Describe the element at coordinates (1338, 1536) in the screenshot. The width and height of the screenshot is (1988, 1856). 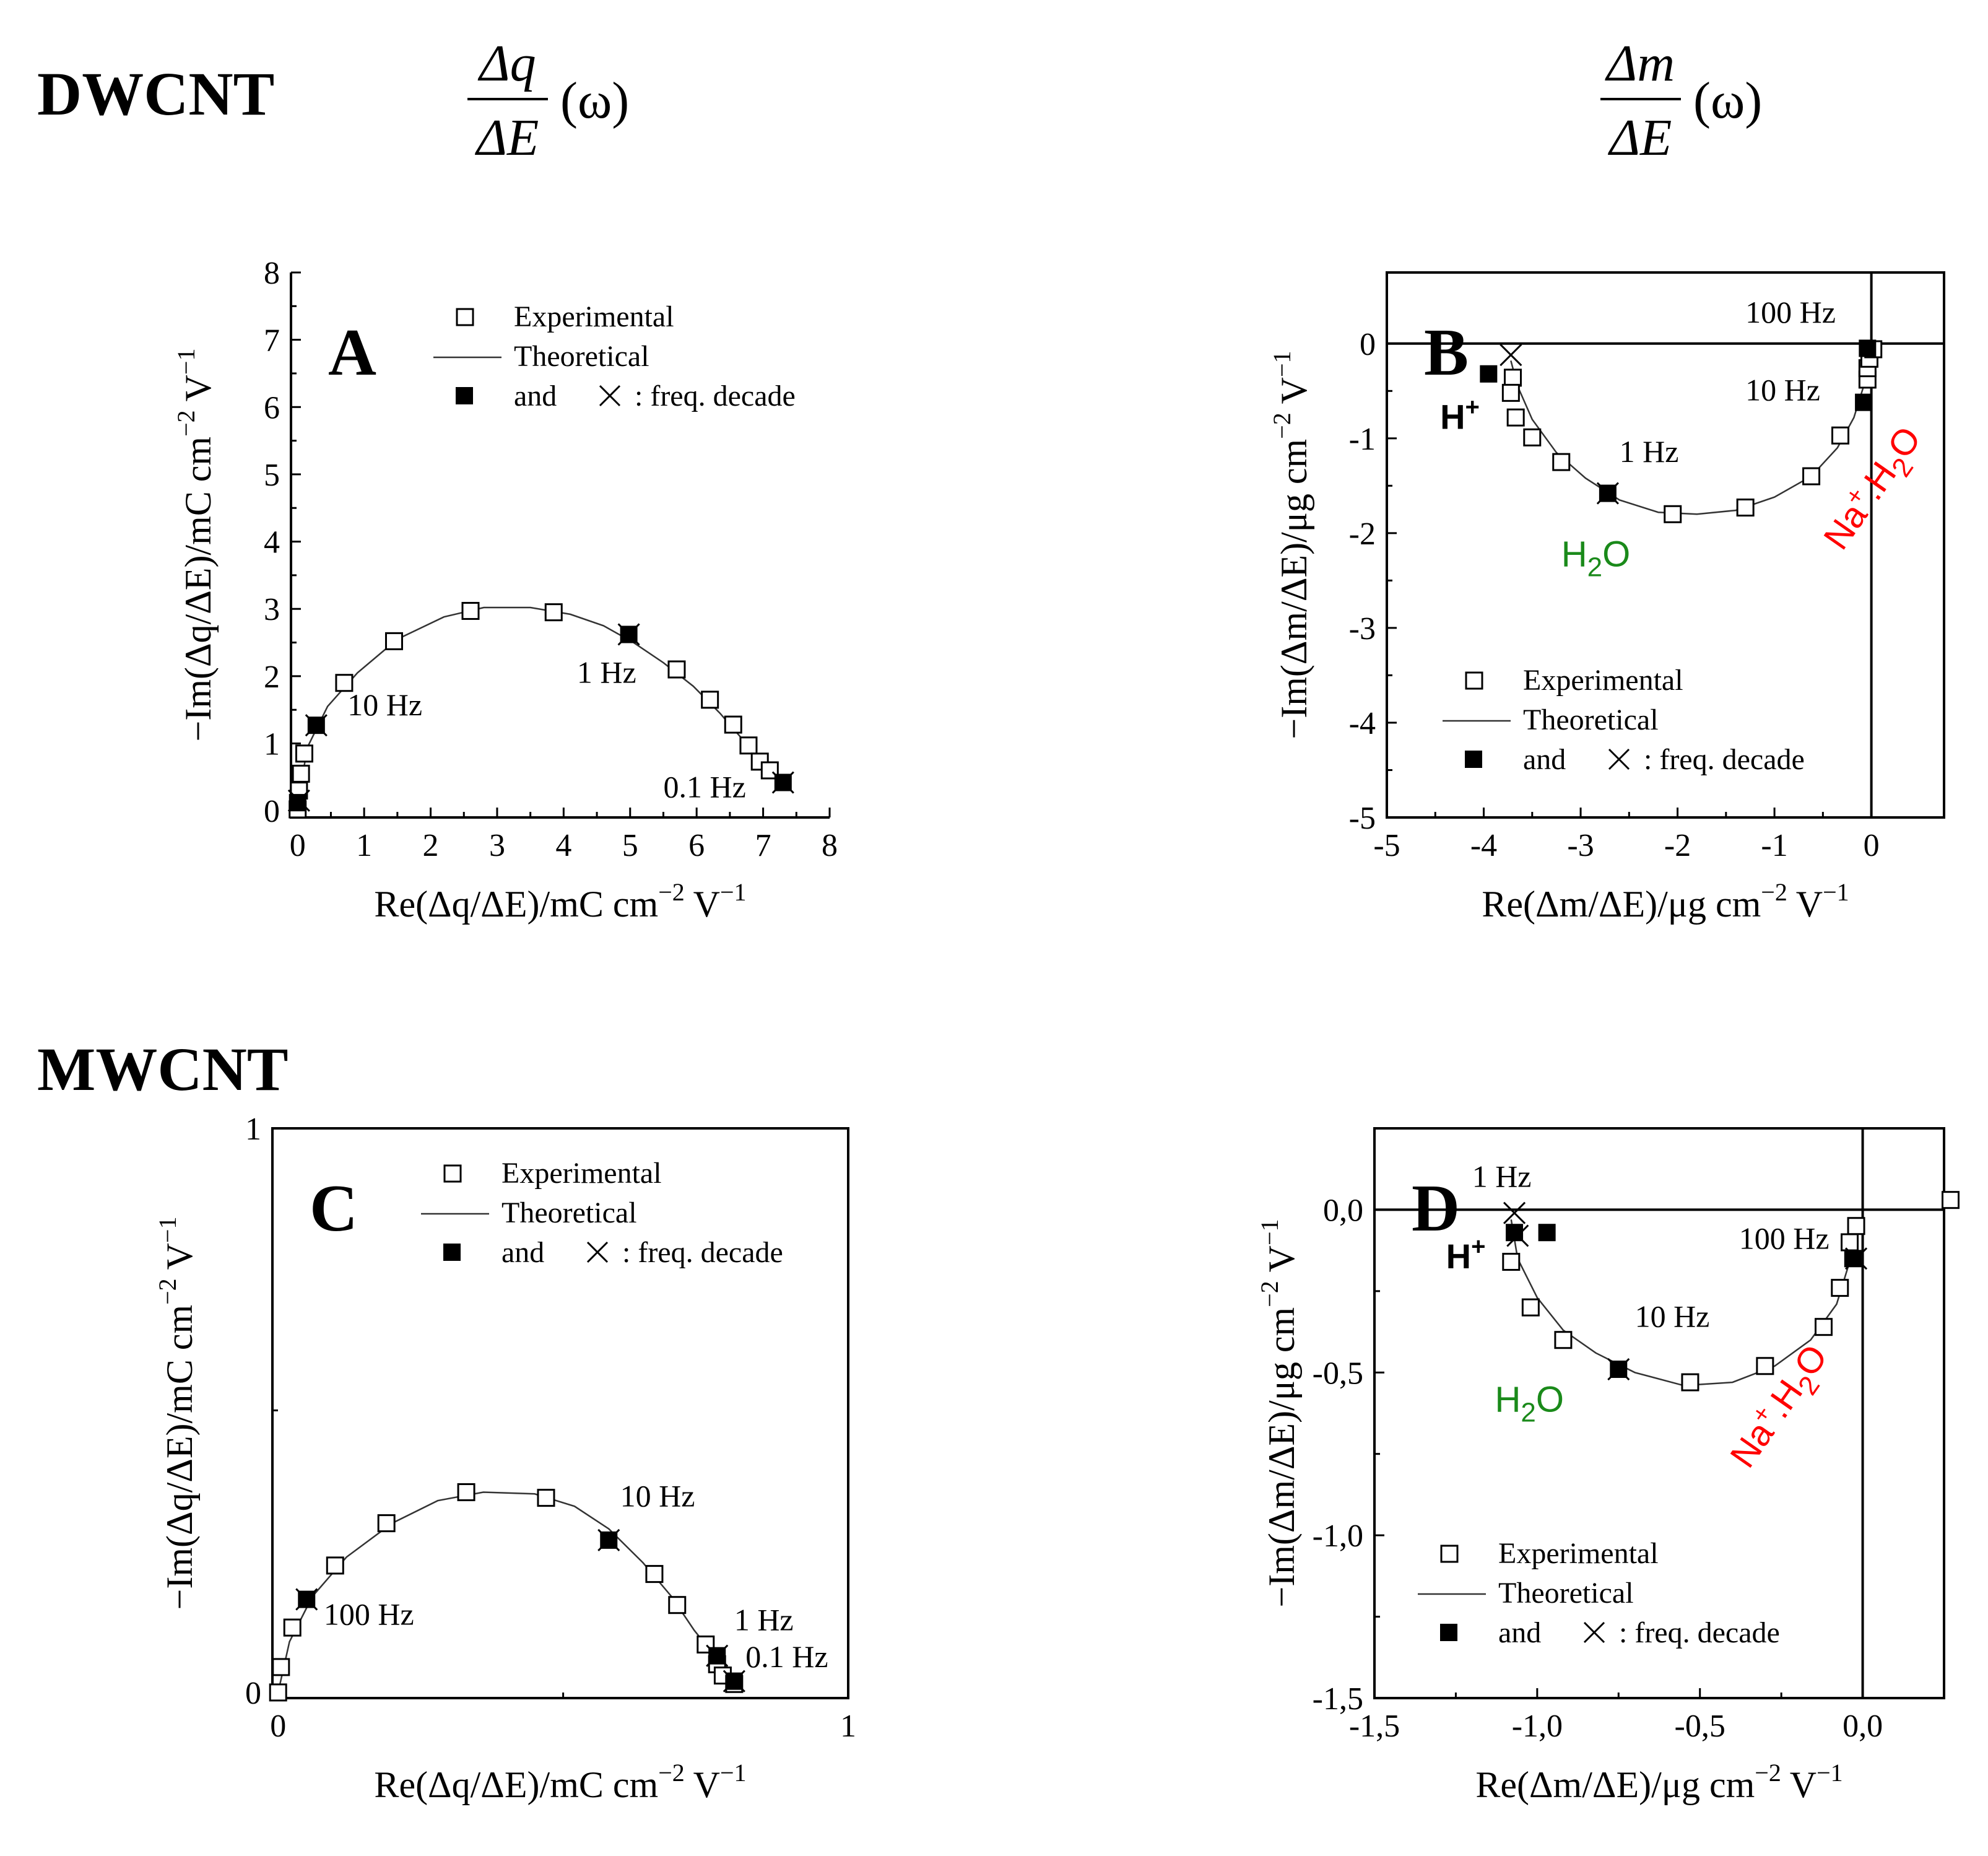
I see `y-tick-label: -1,0` at that location.